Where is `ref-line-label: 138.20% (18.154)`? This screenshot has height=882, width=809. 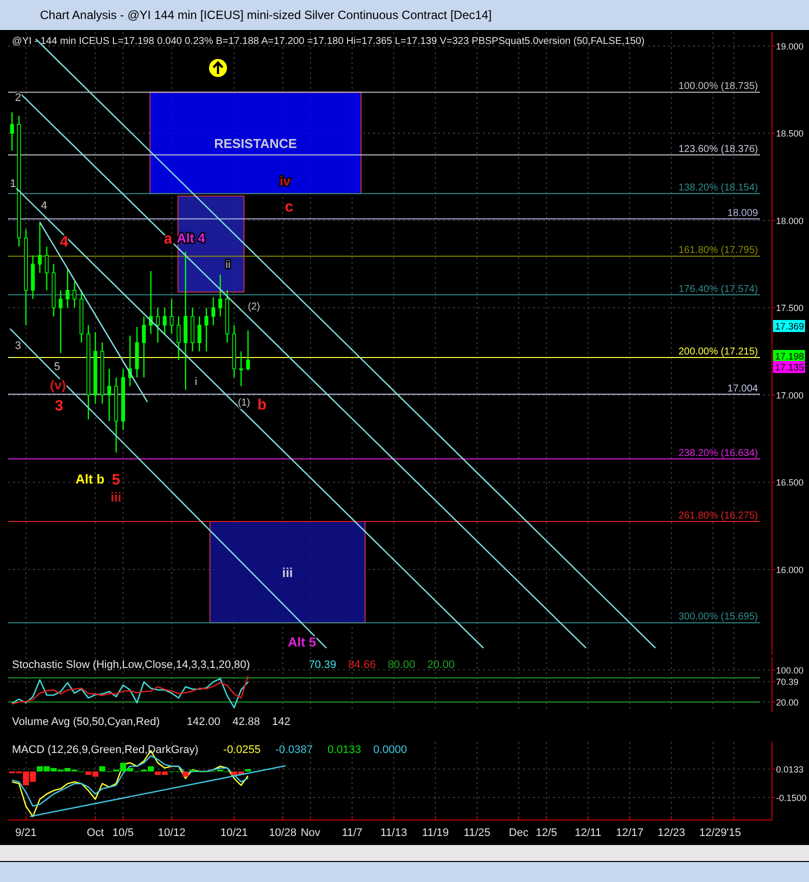 ref-line-label: 138.20% (18.154) is located at coordinates (718, 188).